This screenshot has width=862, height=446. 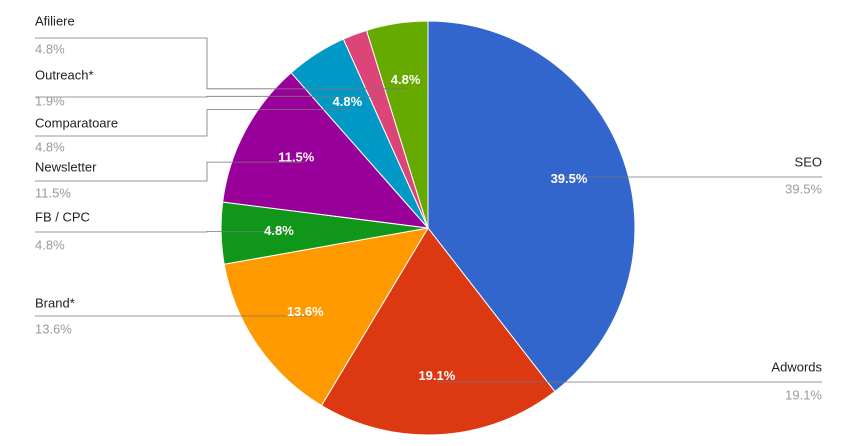 I want to click on legend-value: 39.5%, so click(x=803, y=188).